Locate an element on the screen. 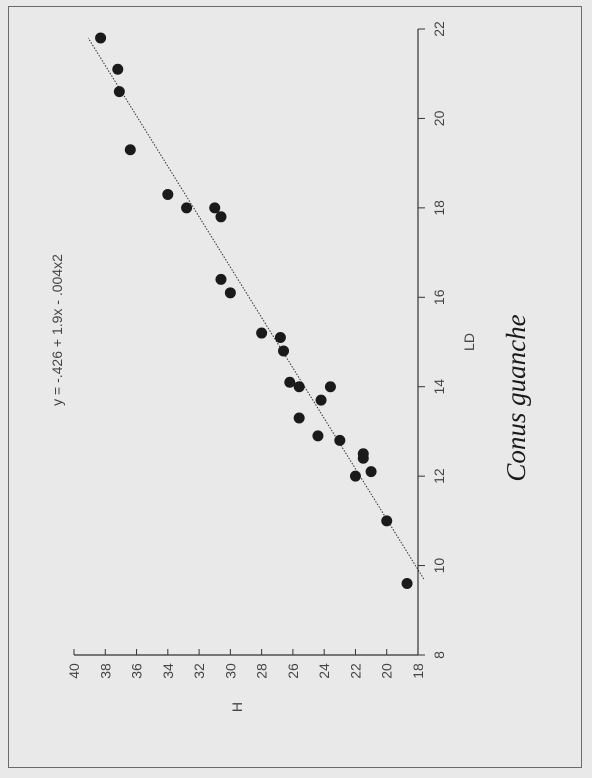 This screenshot has width=592, height=778. y-tick-label: 28 is located at coordinates (262, 671).